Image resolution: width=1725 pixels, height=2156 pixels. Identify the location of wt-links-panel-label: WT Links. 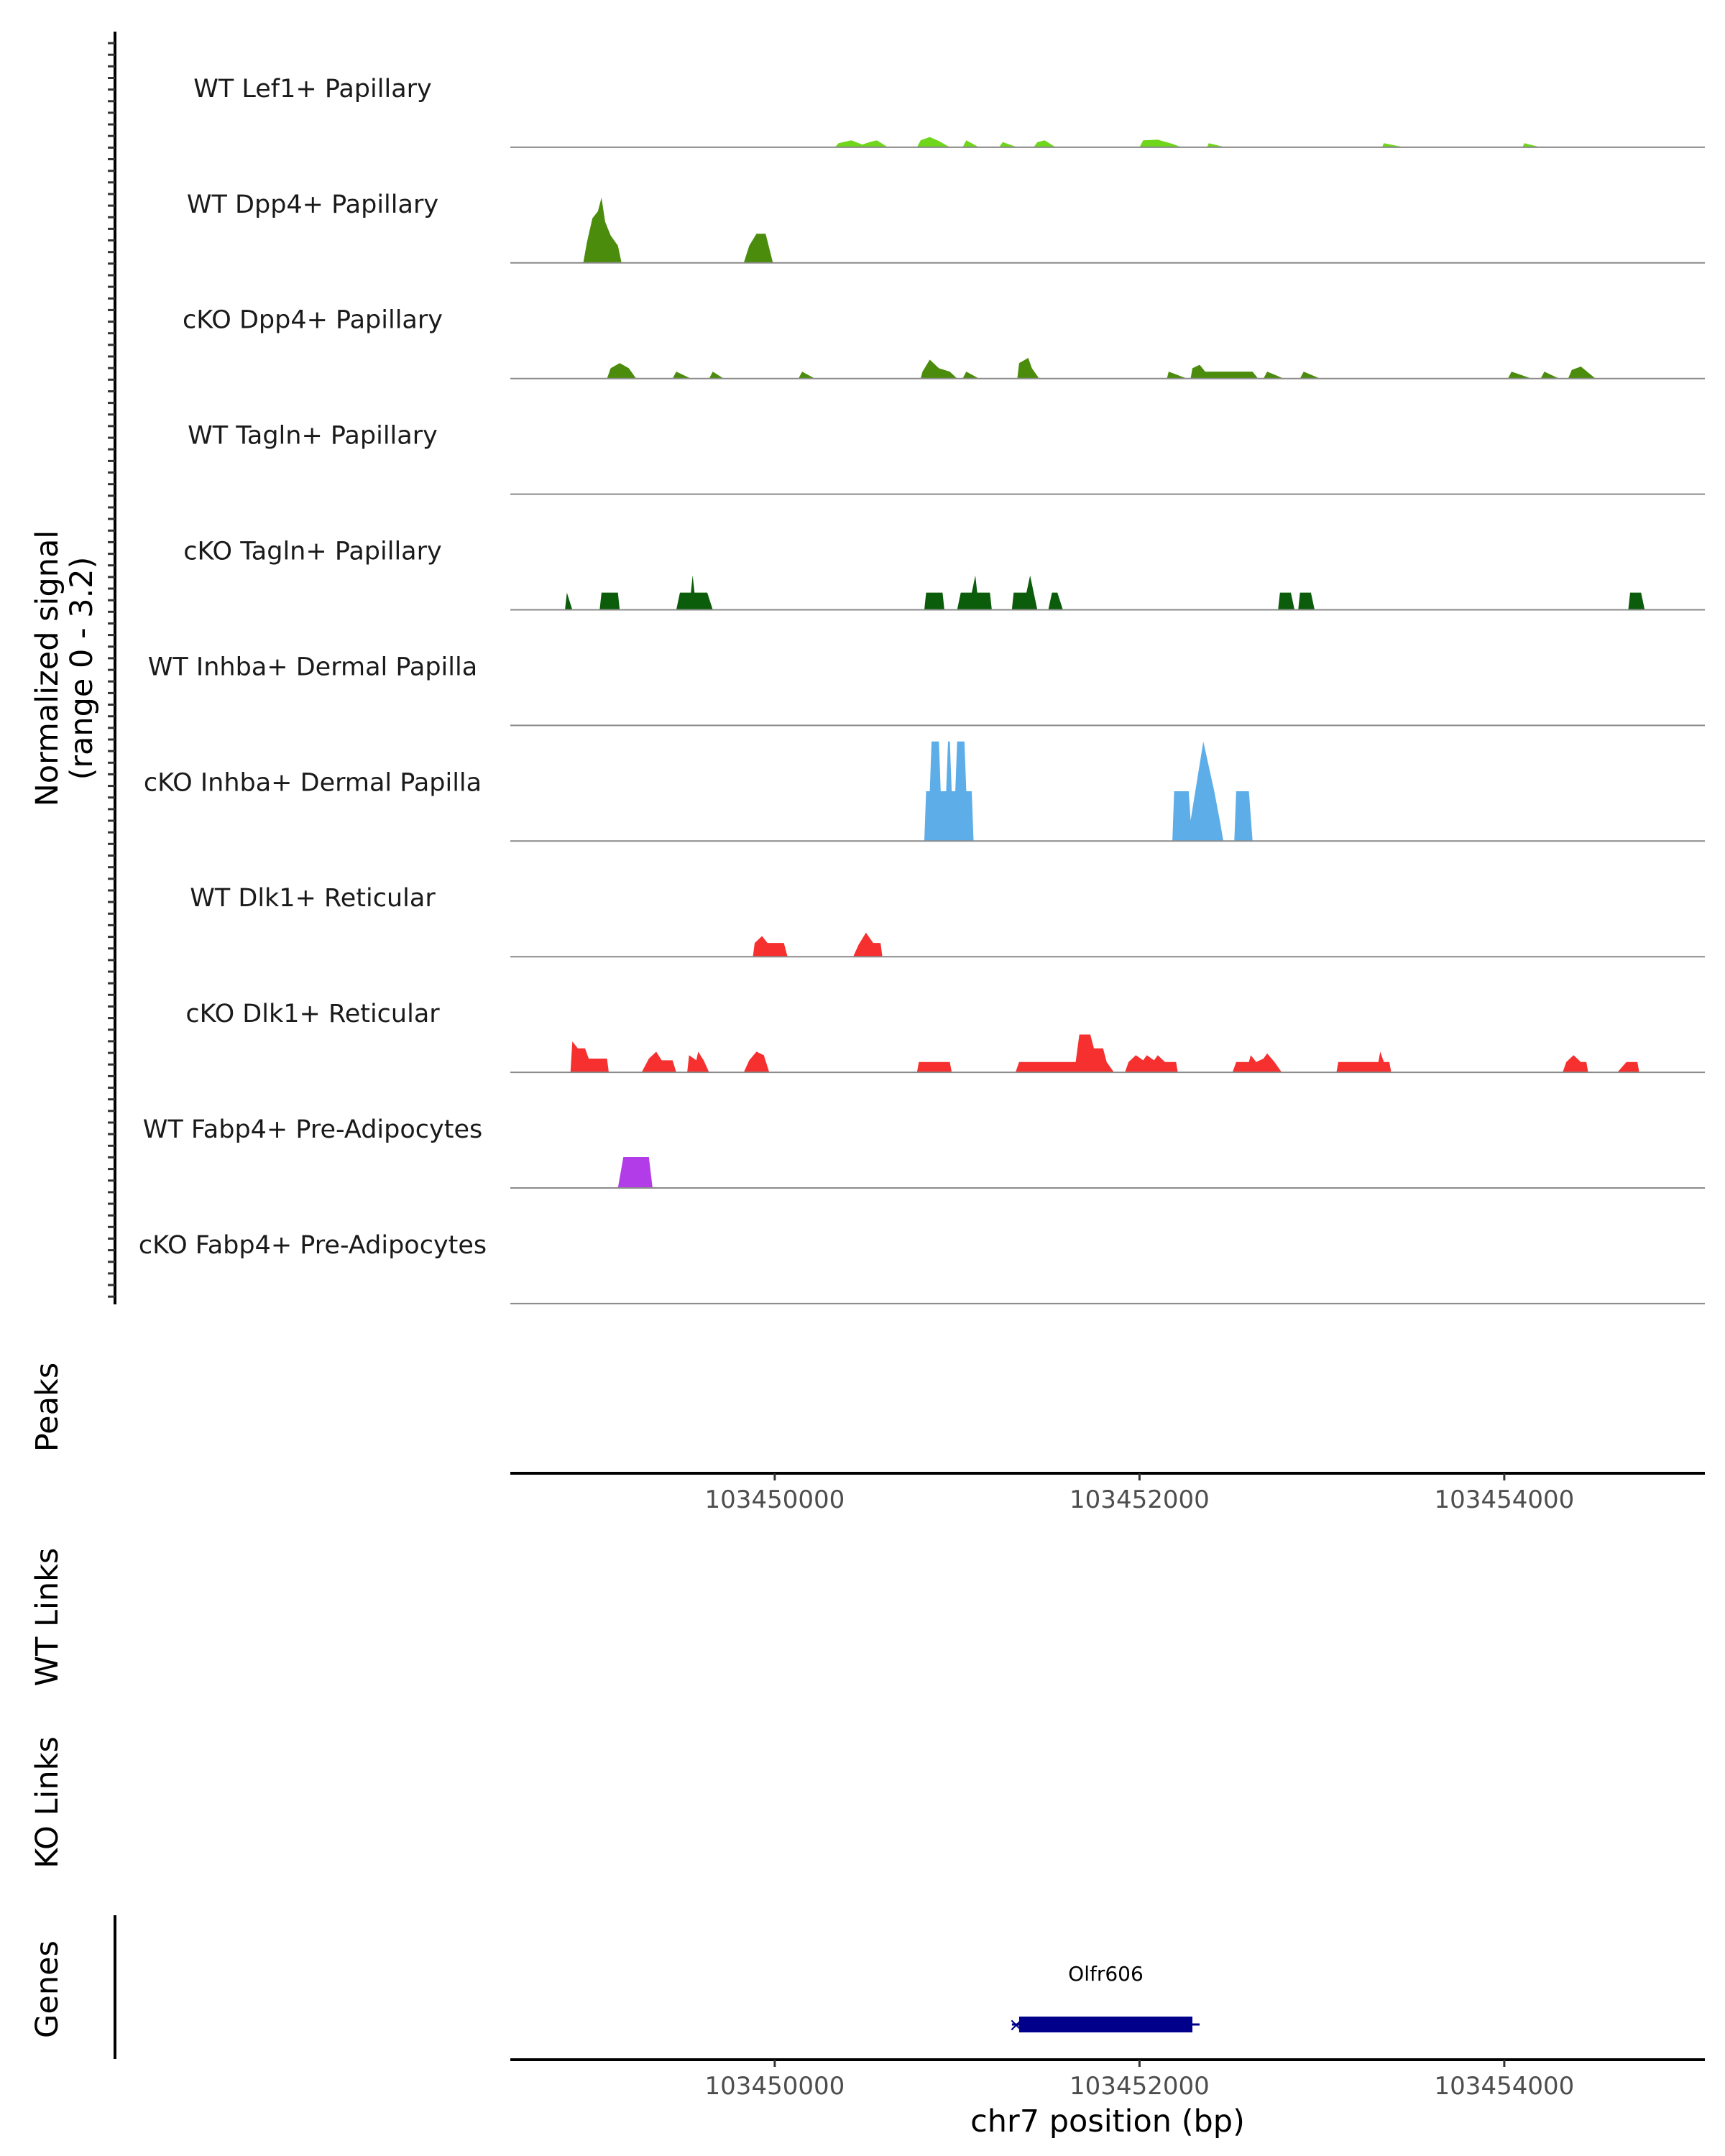
(47, 1618).